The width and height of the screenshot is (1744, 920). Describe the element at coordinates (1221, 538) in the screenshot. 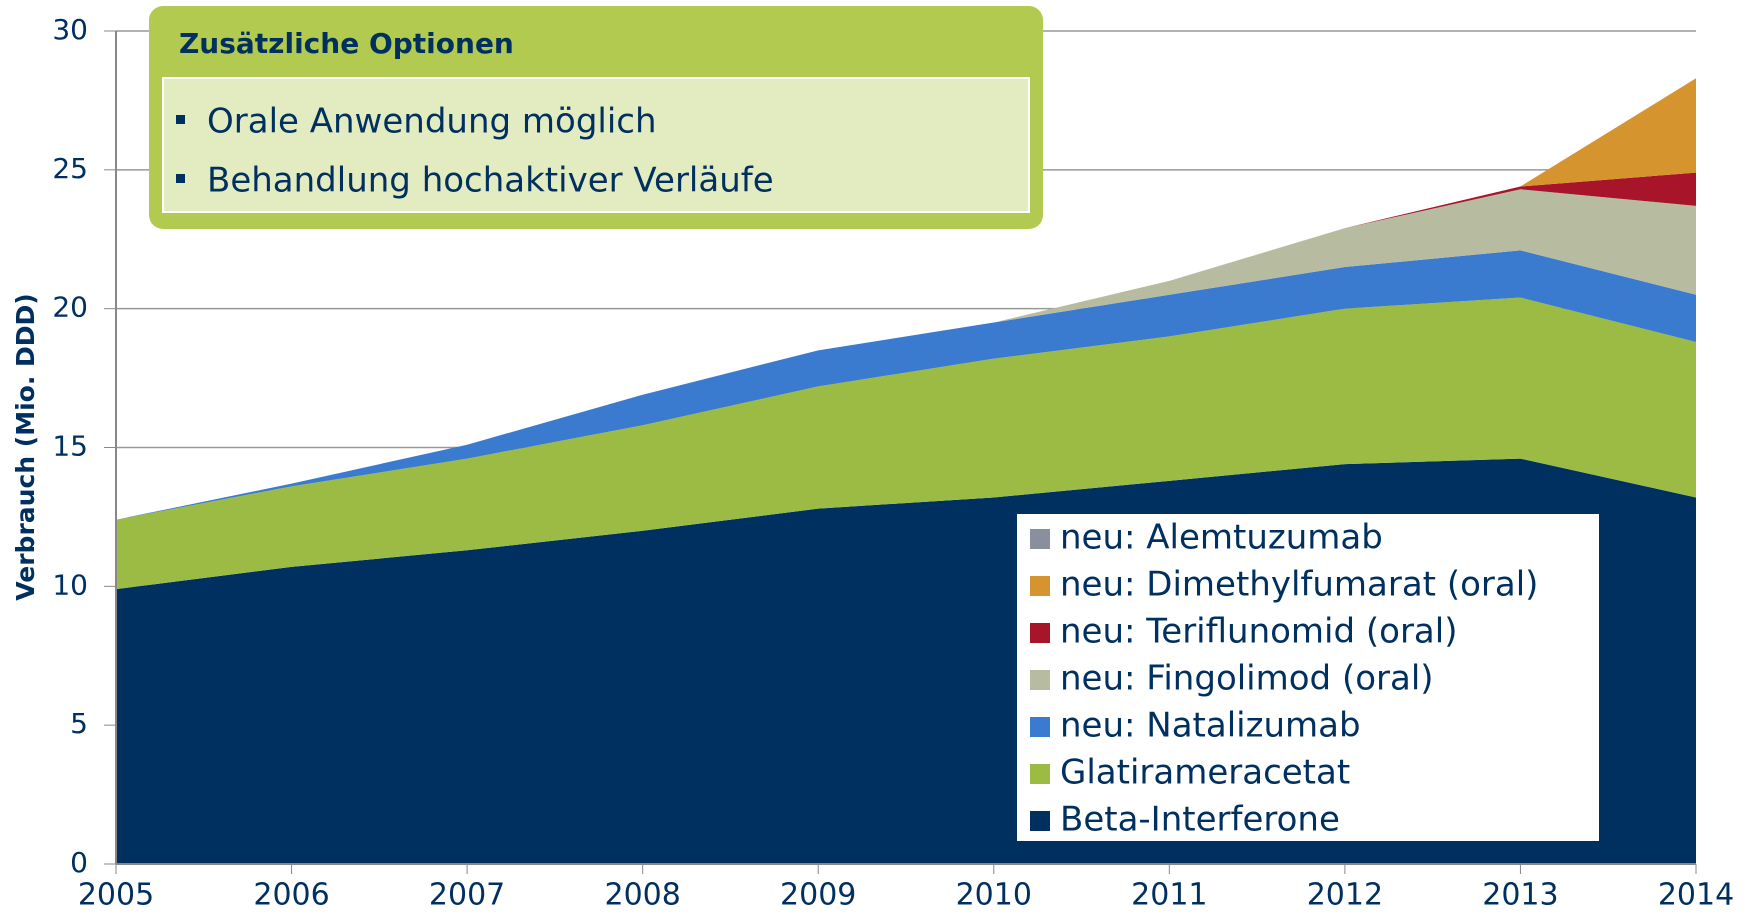

I see `legend-label: neu: Alemtuzumab` at that location.